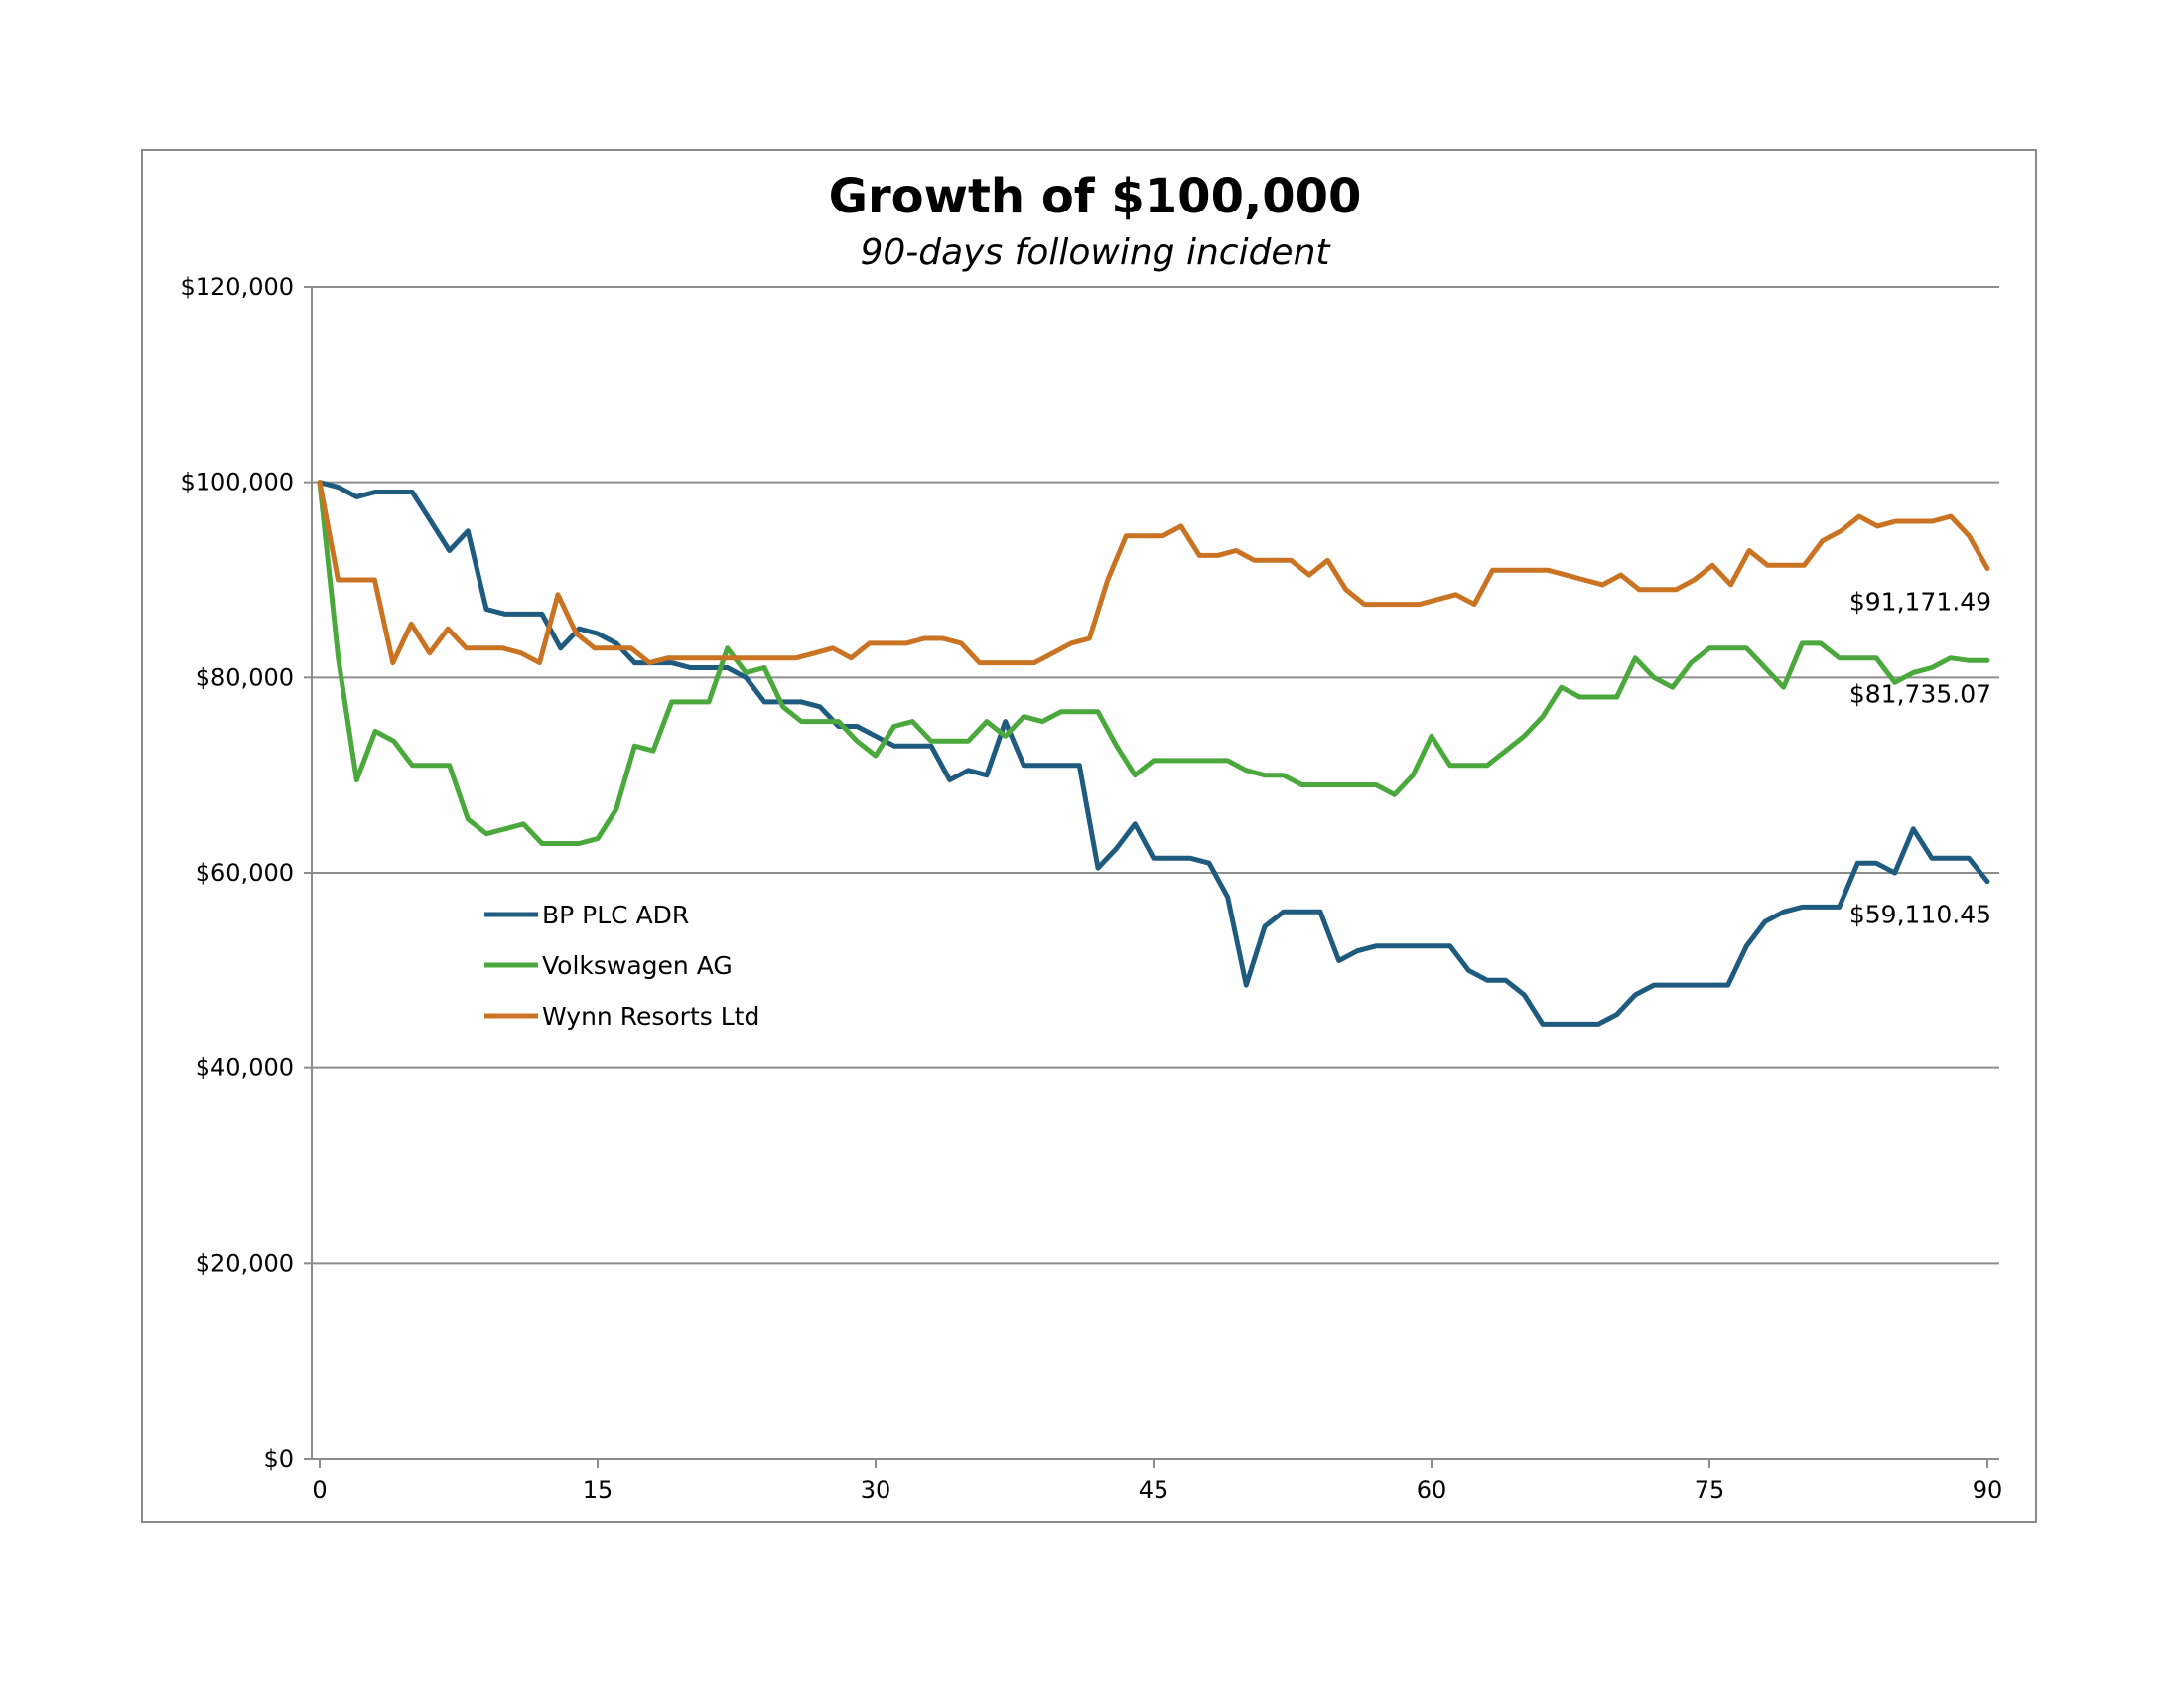 This screenshot has height=1689, width=2184. I want to click on x-tick-label: 60, so click(1432, 1490).